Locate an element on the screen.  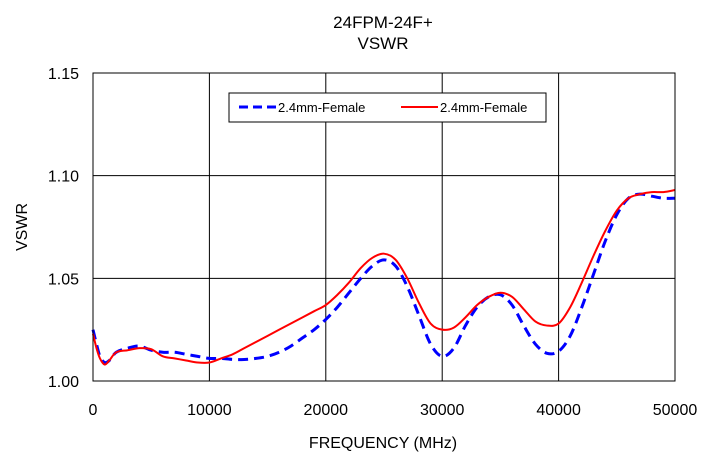
y-tick-label: 1.15 is located at coordinates (63, 74).